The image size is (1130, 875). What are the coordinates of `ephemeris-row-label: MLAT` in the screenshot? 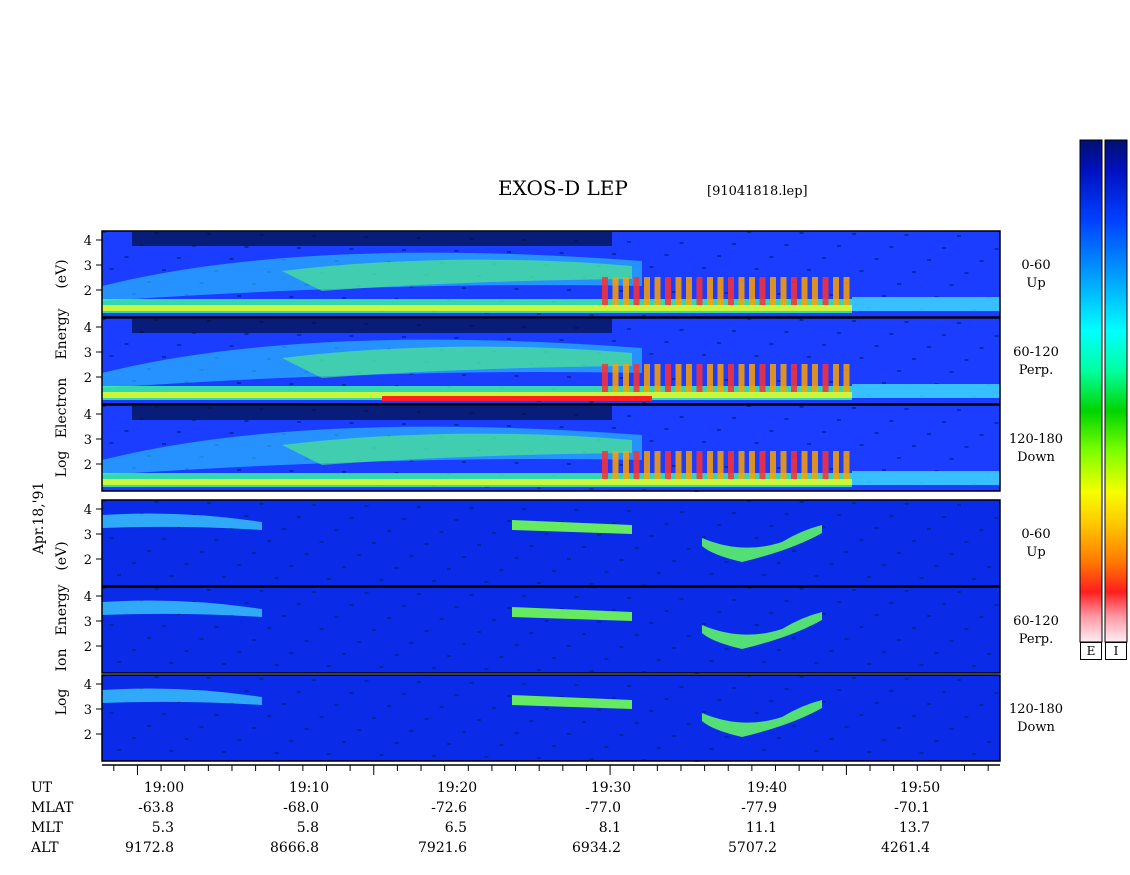 It's located at (52, 808).